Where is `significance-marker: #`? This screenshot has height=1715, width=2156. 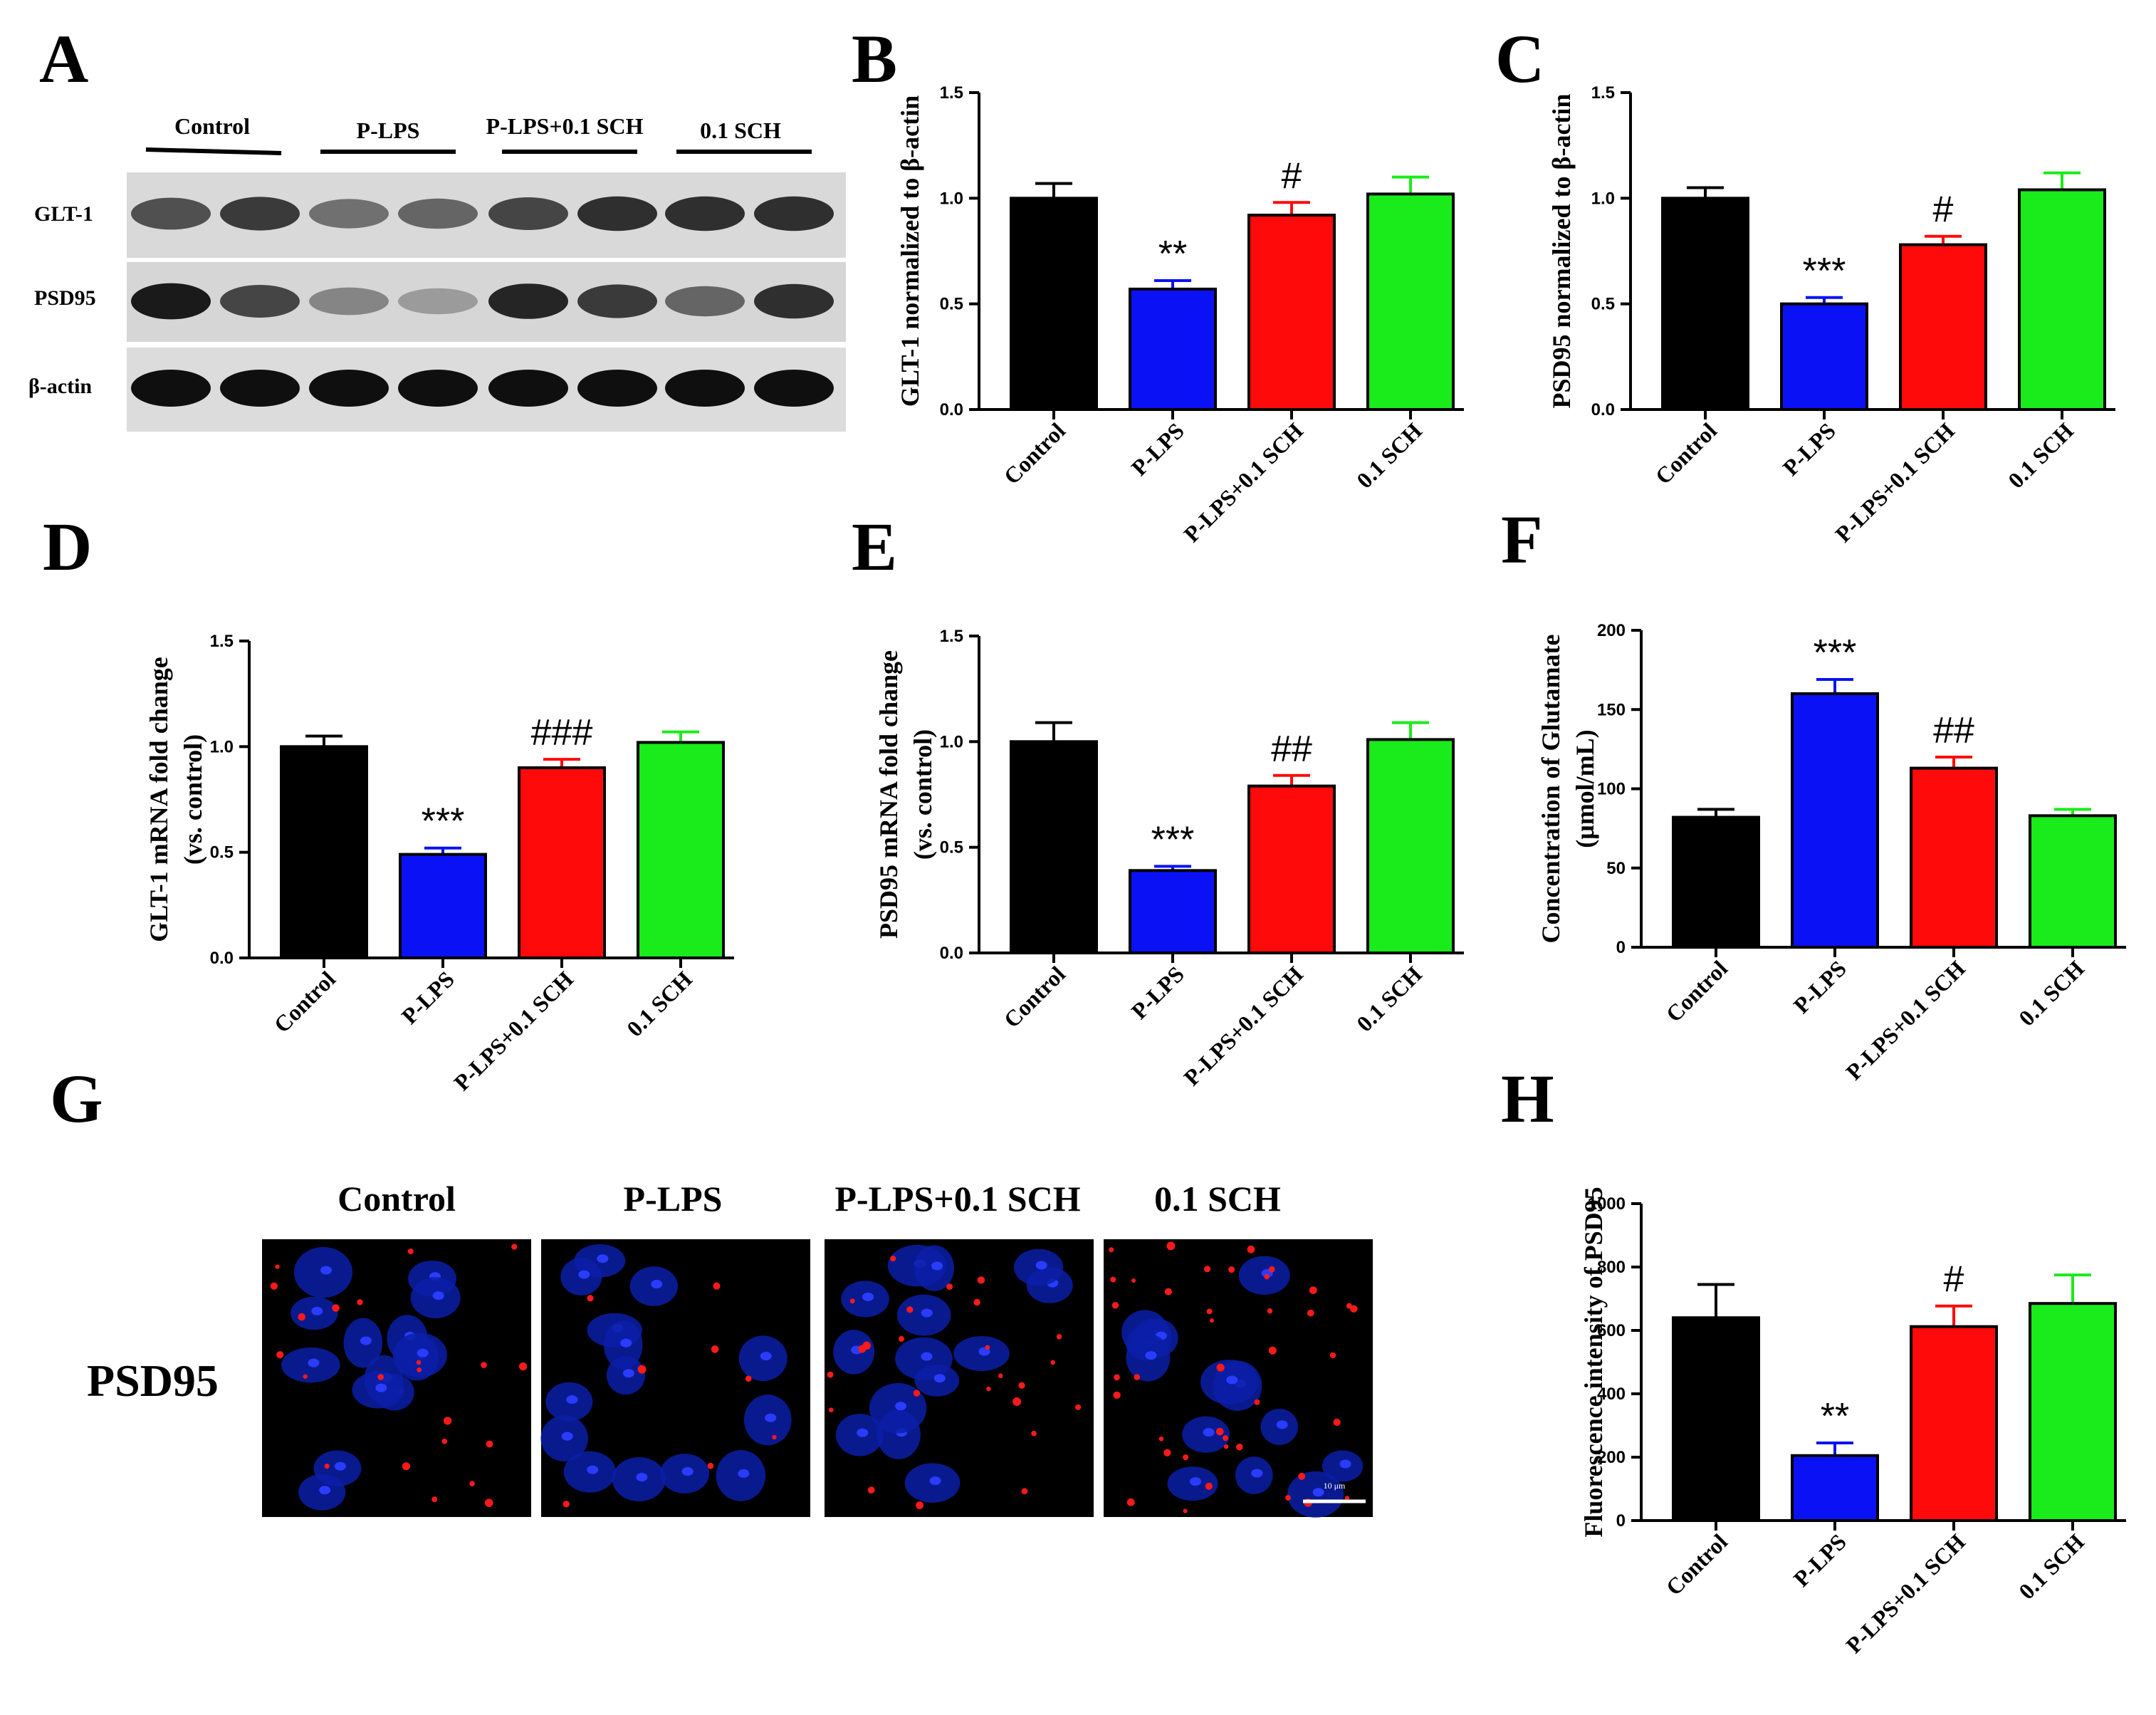 significance-marker: # is located at coordinates (1943, 210).